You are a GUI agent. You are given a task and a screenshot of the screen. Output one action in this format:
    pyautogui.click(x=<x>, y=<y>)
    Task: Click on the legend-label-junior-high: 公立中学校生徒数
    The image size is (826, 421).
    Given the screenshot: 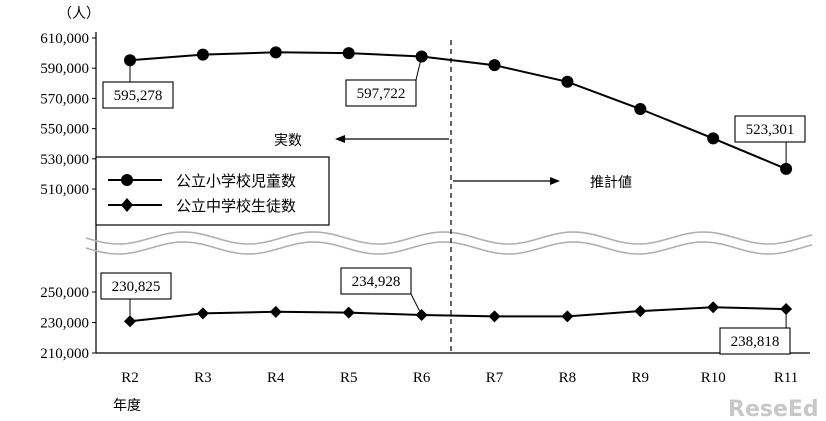 What is the action you would take?
    pyautogui.click(x=236, y=206)
    